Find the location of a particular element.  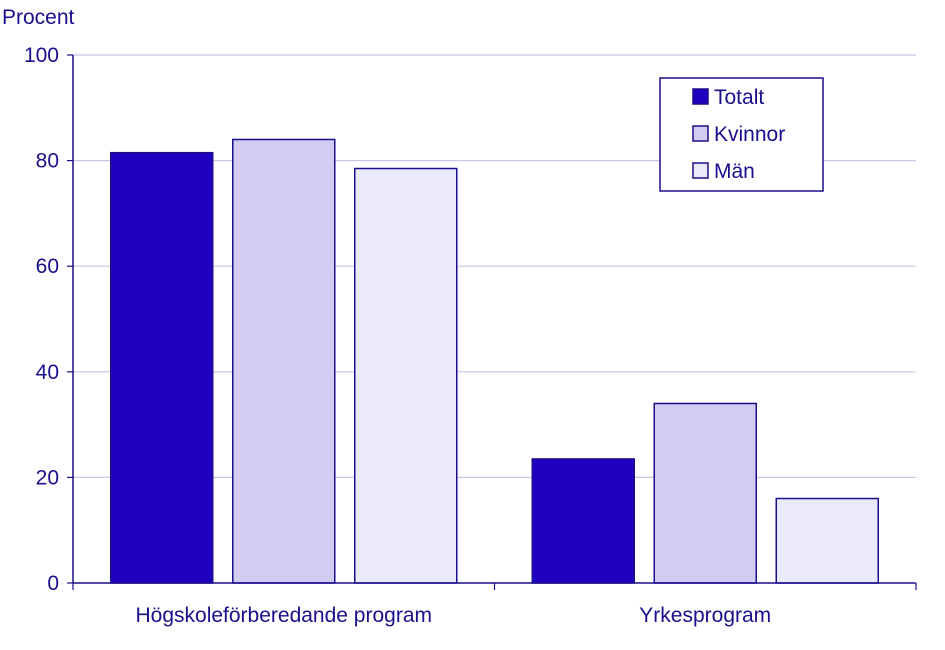

x-tick-label: Högskoleförberedande program is located at coordinates (283, 615).